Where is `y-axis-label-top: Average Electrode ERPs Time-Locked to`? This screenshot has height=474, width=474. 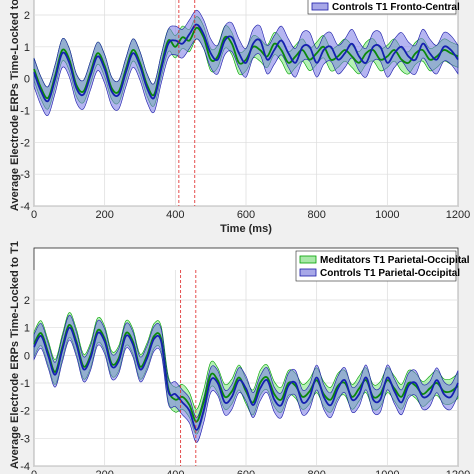 y-axis-label-top: Average Electrode ERPs Time-Locked to is located at coordinates (15, 105).